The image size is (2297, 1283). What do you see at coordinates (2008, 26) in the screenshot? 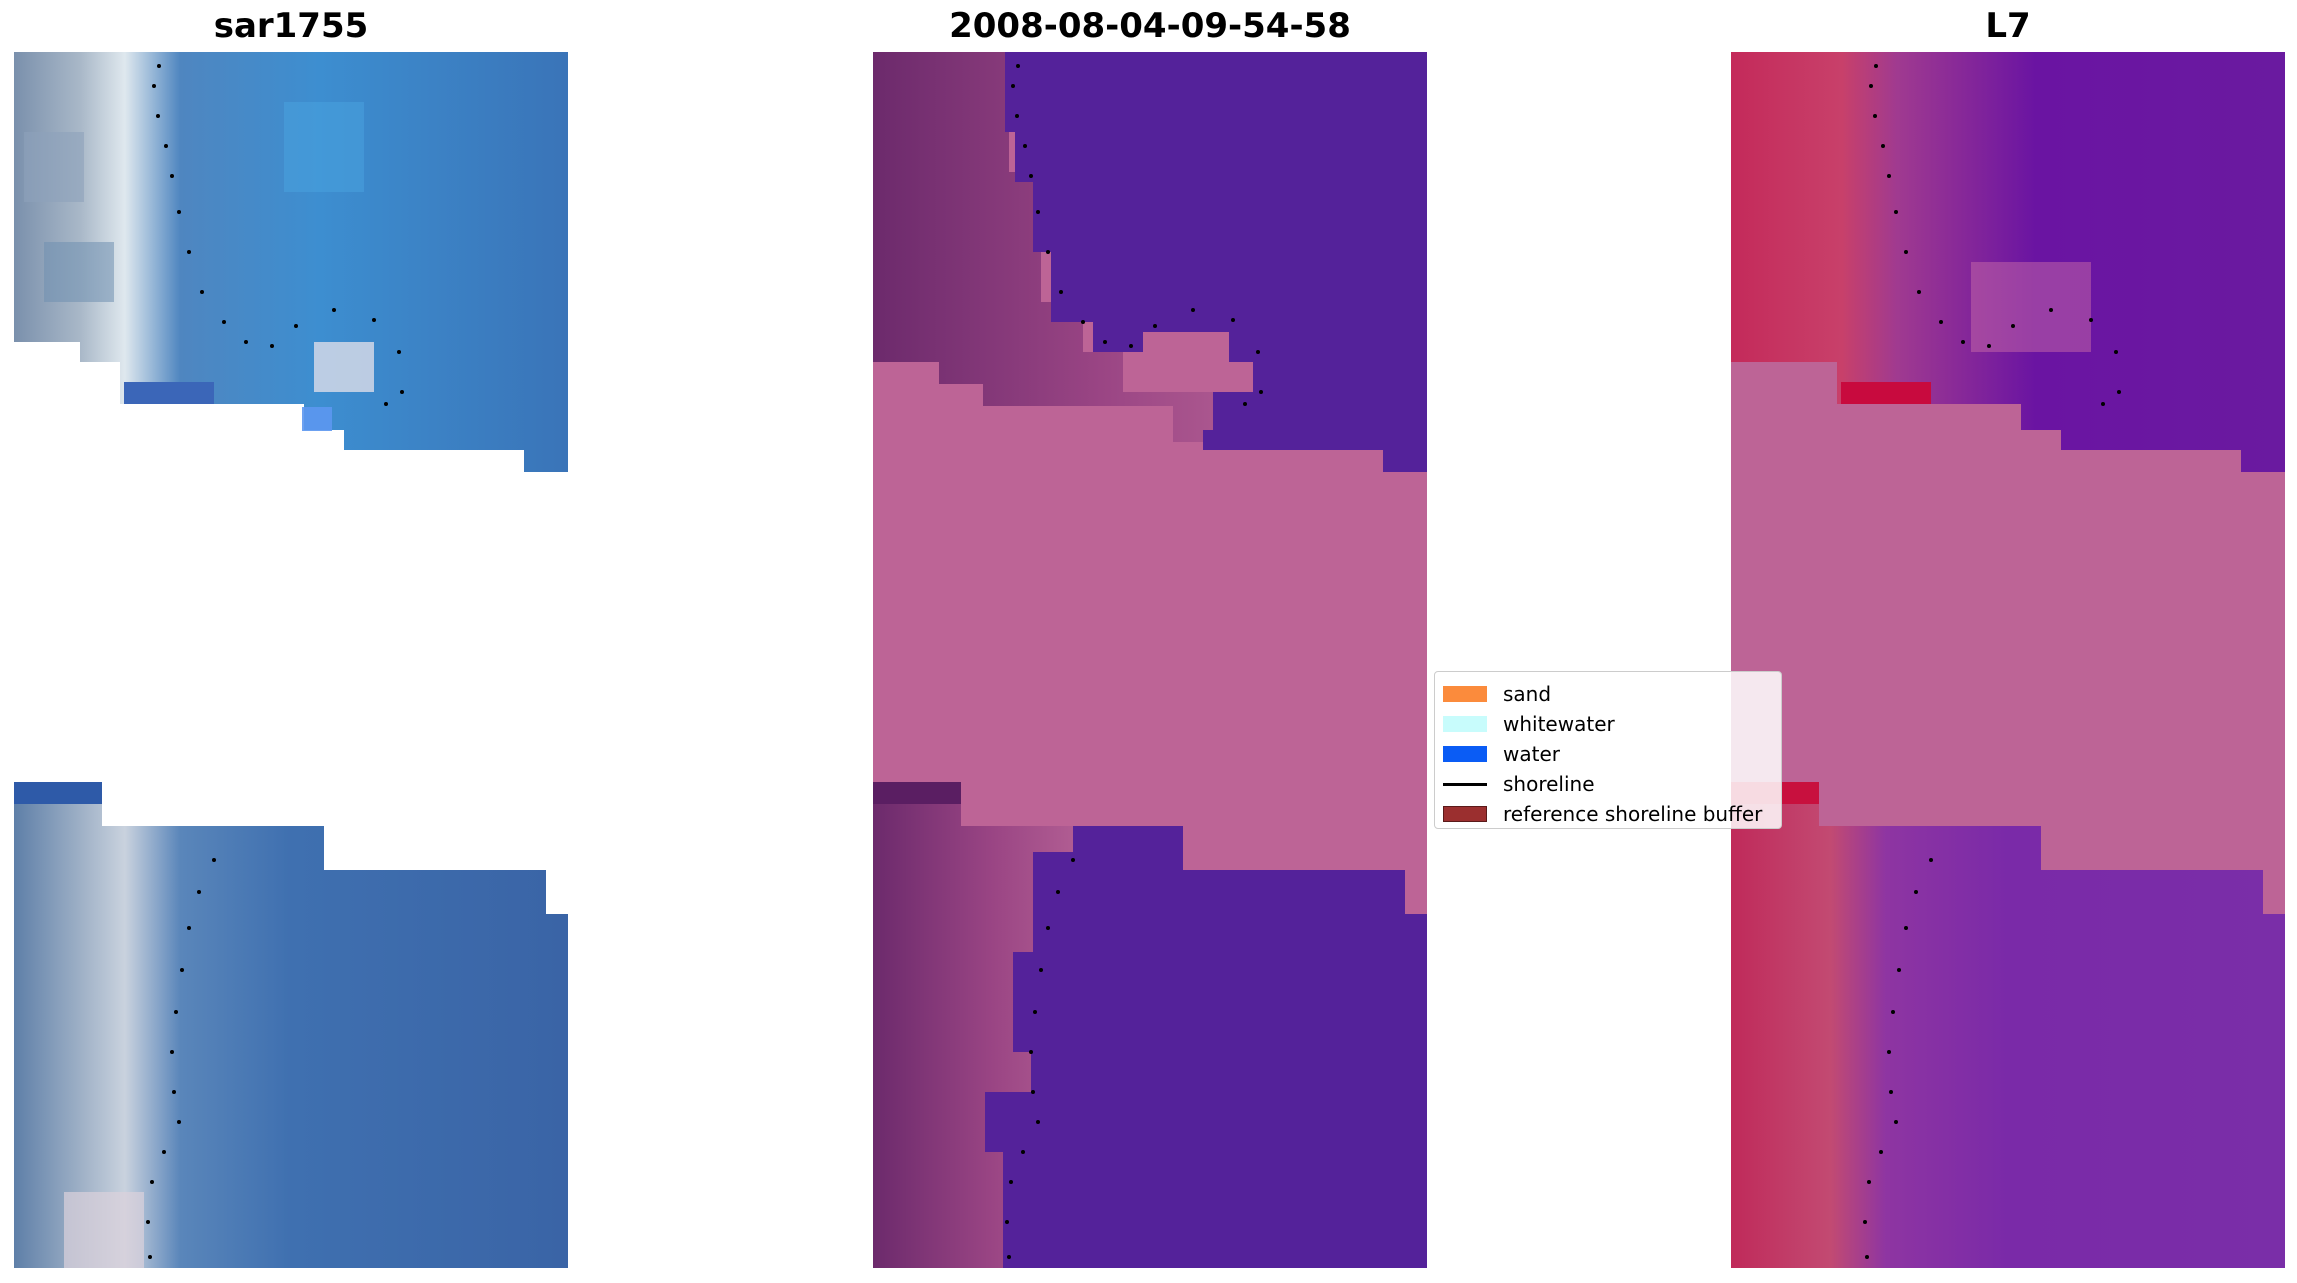
I see `panel-title-mndwi: L7` at bounding box center [2008, 26].